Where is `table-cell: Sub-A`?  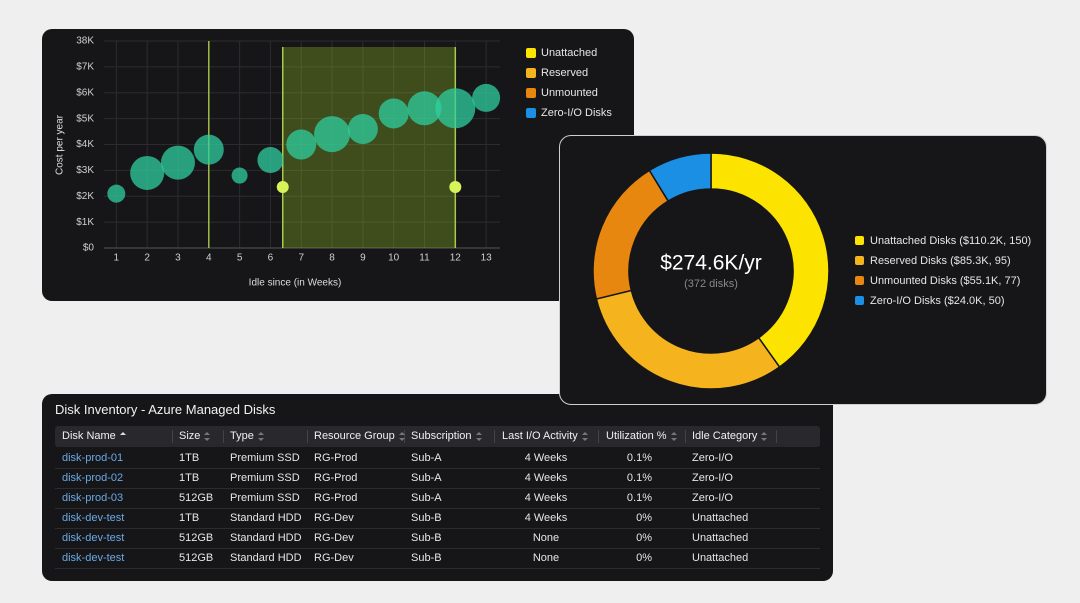 table-cell: Sub-A is located at coordinates (426, 498).